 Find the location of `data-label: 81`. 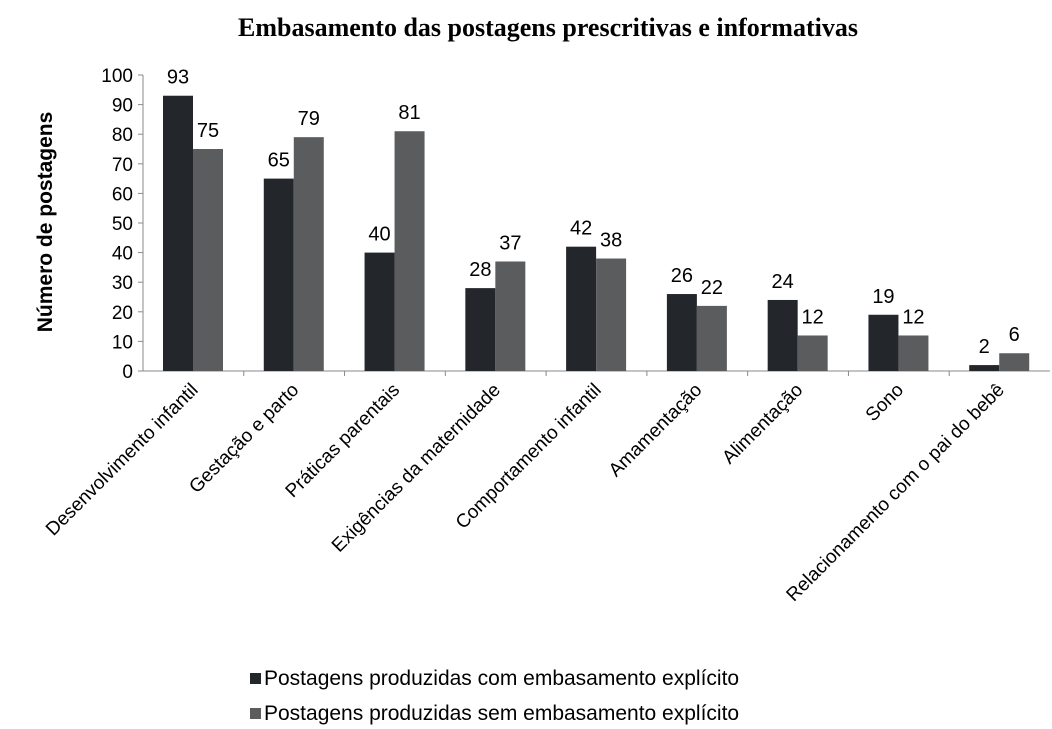

data-label: 81 is located at coordinates (409, 113).